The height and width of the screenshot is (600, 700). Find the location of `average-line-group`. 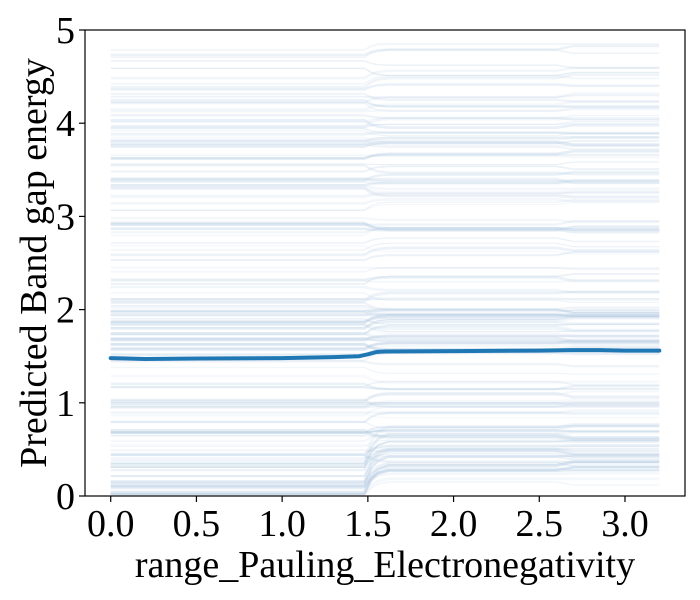

average-line-group is located at coordinates (385, 354).